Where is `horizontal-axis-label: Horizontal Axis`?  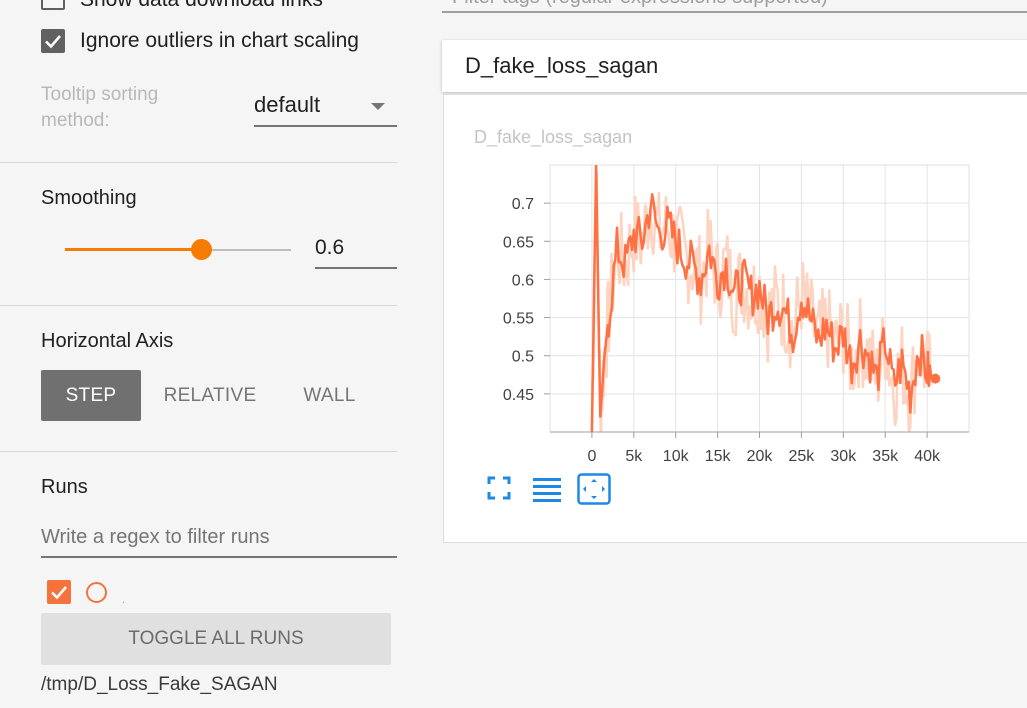
horizontal-axis-label: Horizontal Axis is located at coordinates (107, 341).